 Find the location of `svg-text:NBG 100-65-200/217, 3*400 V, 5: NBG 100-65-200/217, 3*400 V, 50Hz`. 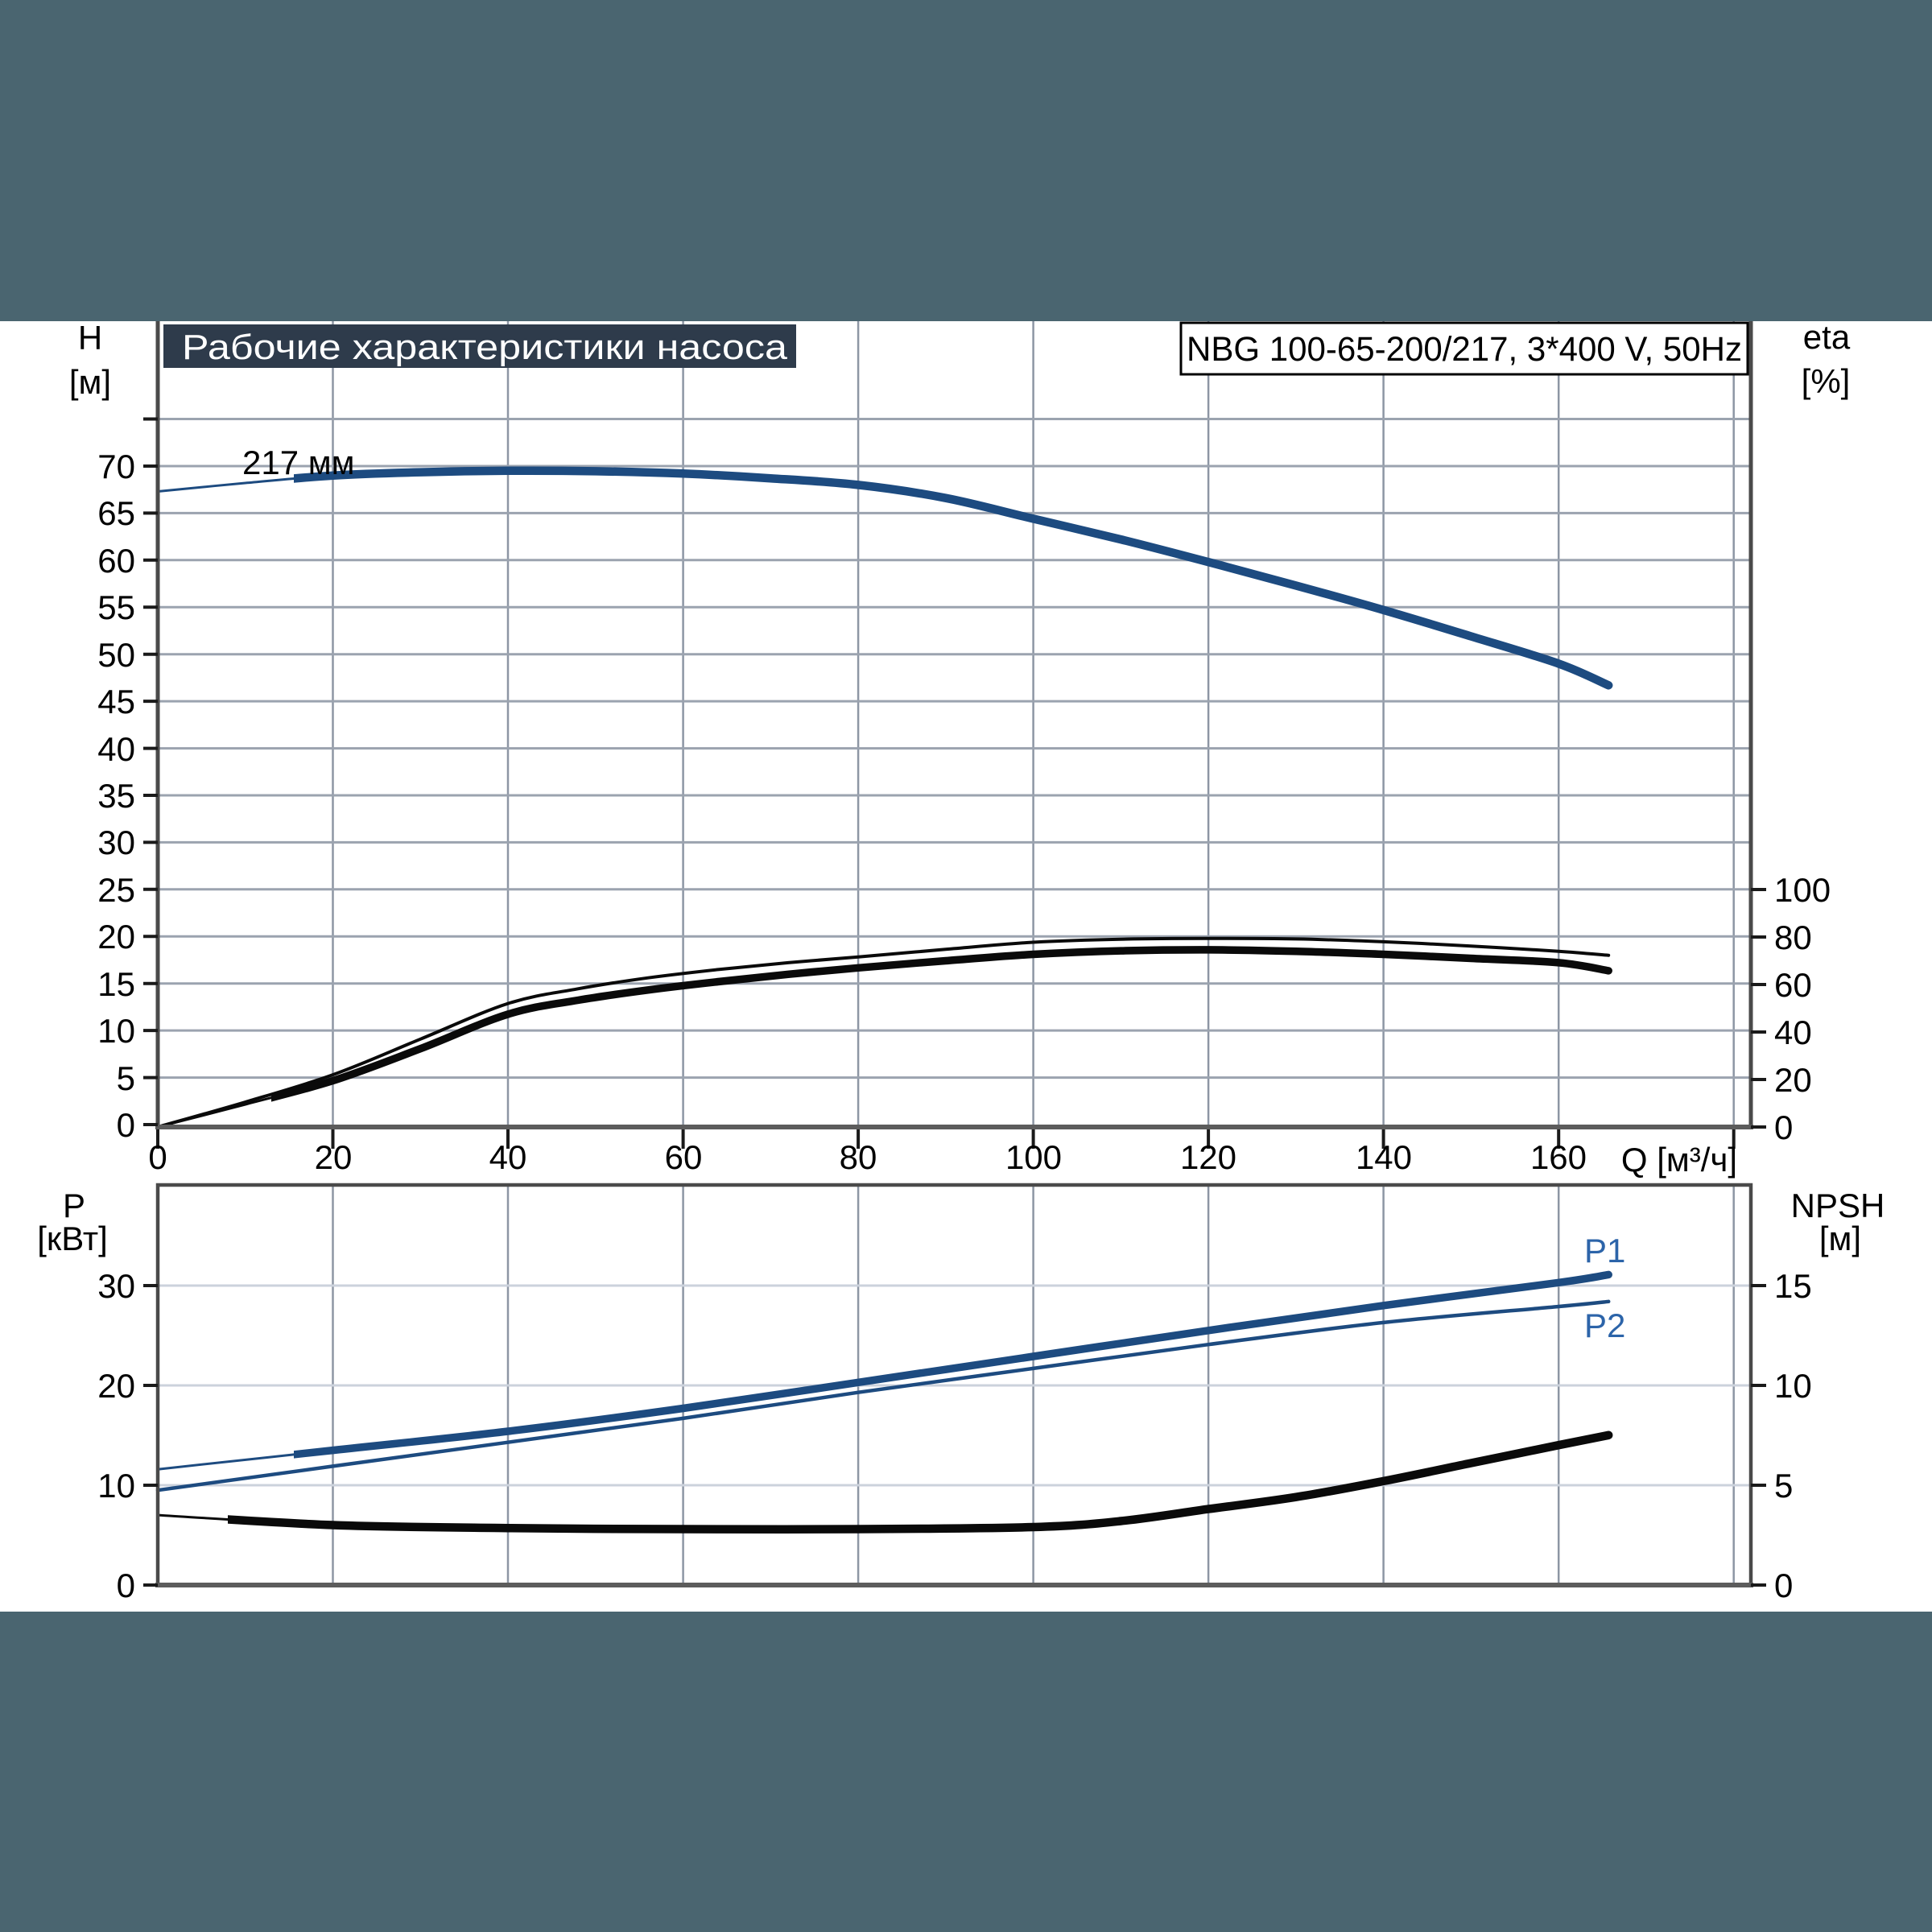

svg-text:NBG 100-65-200/217, 3*400 V, 5: NBG 100-65-200/217, 3*400 V, 50Hz is located at coordinates (1464, 349).